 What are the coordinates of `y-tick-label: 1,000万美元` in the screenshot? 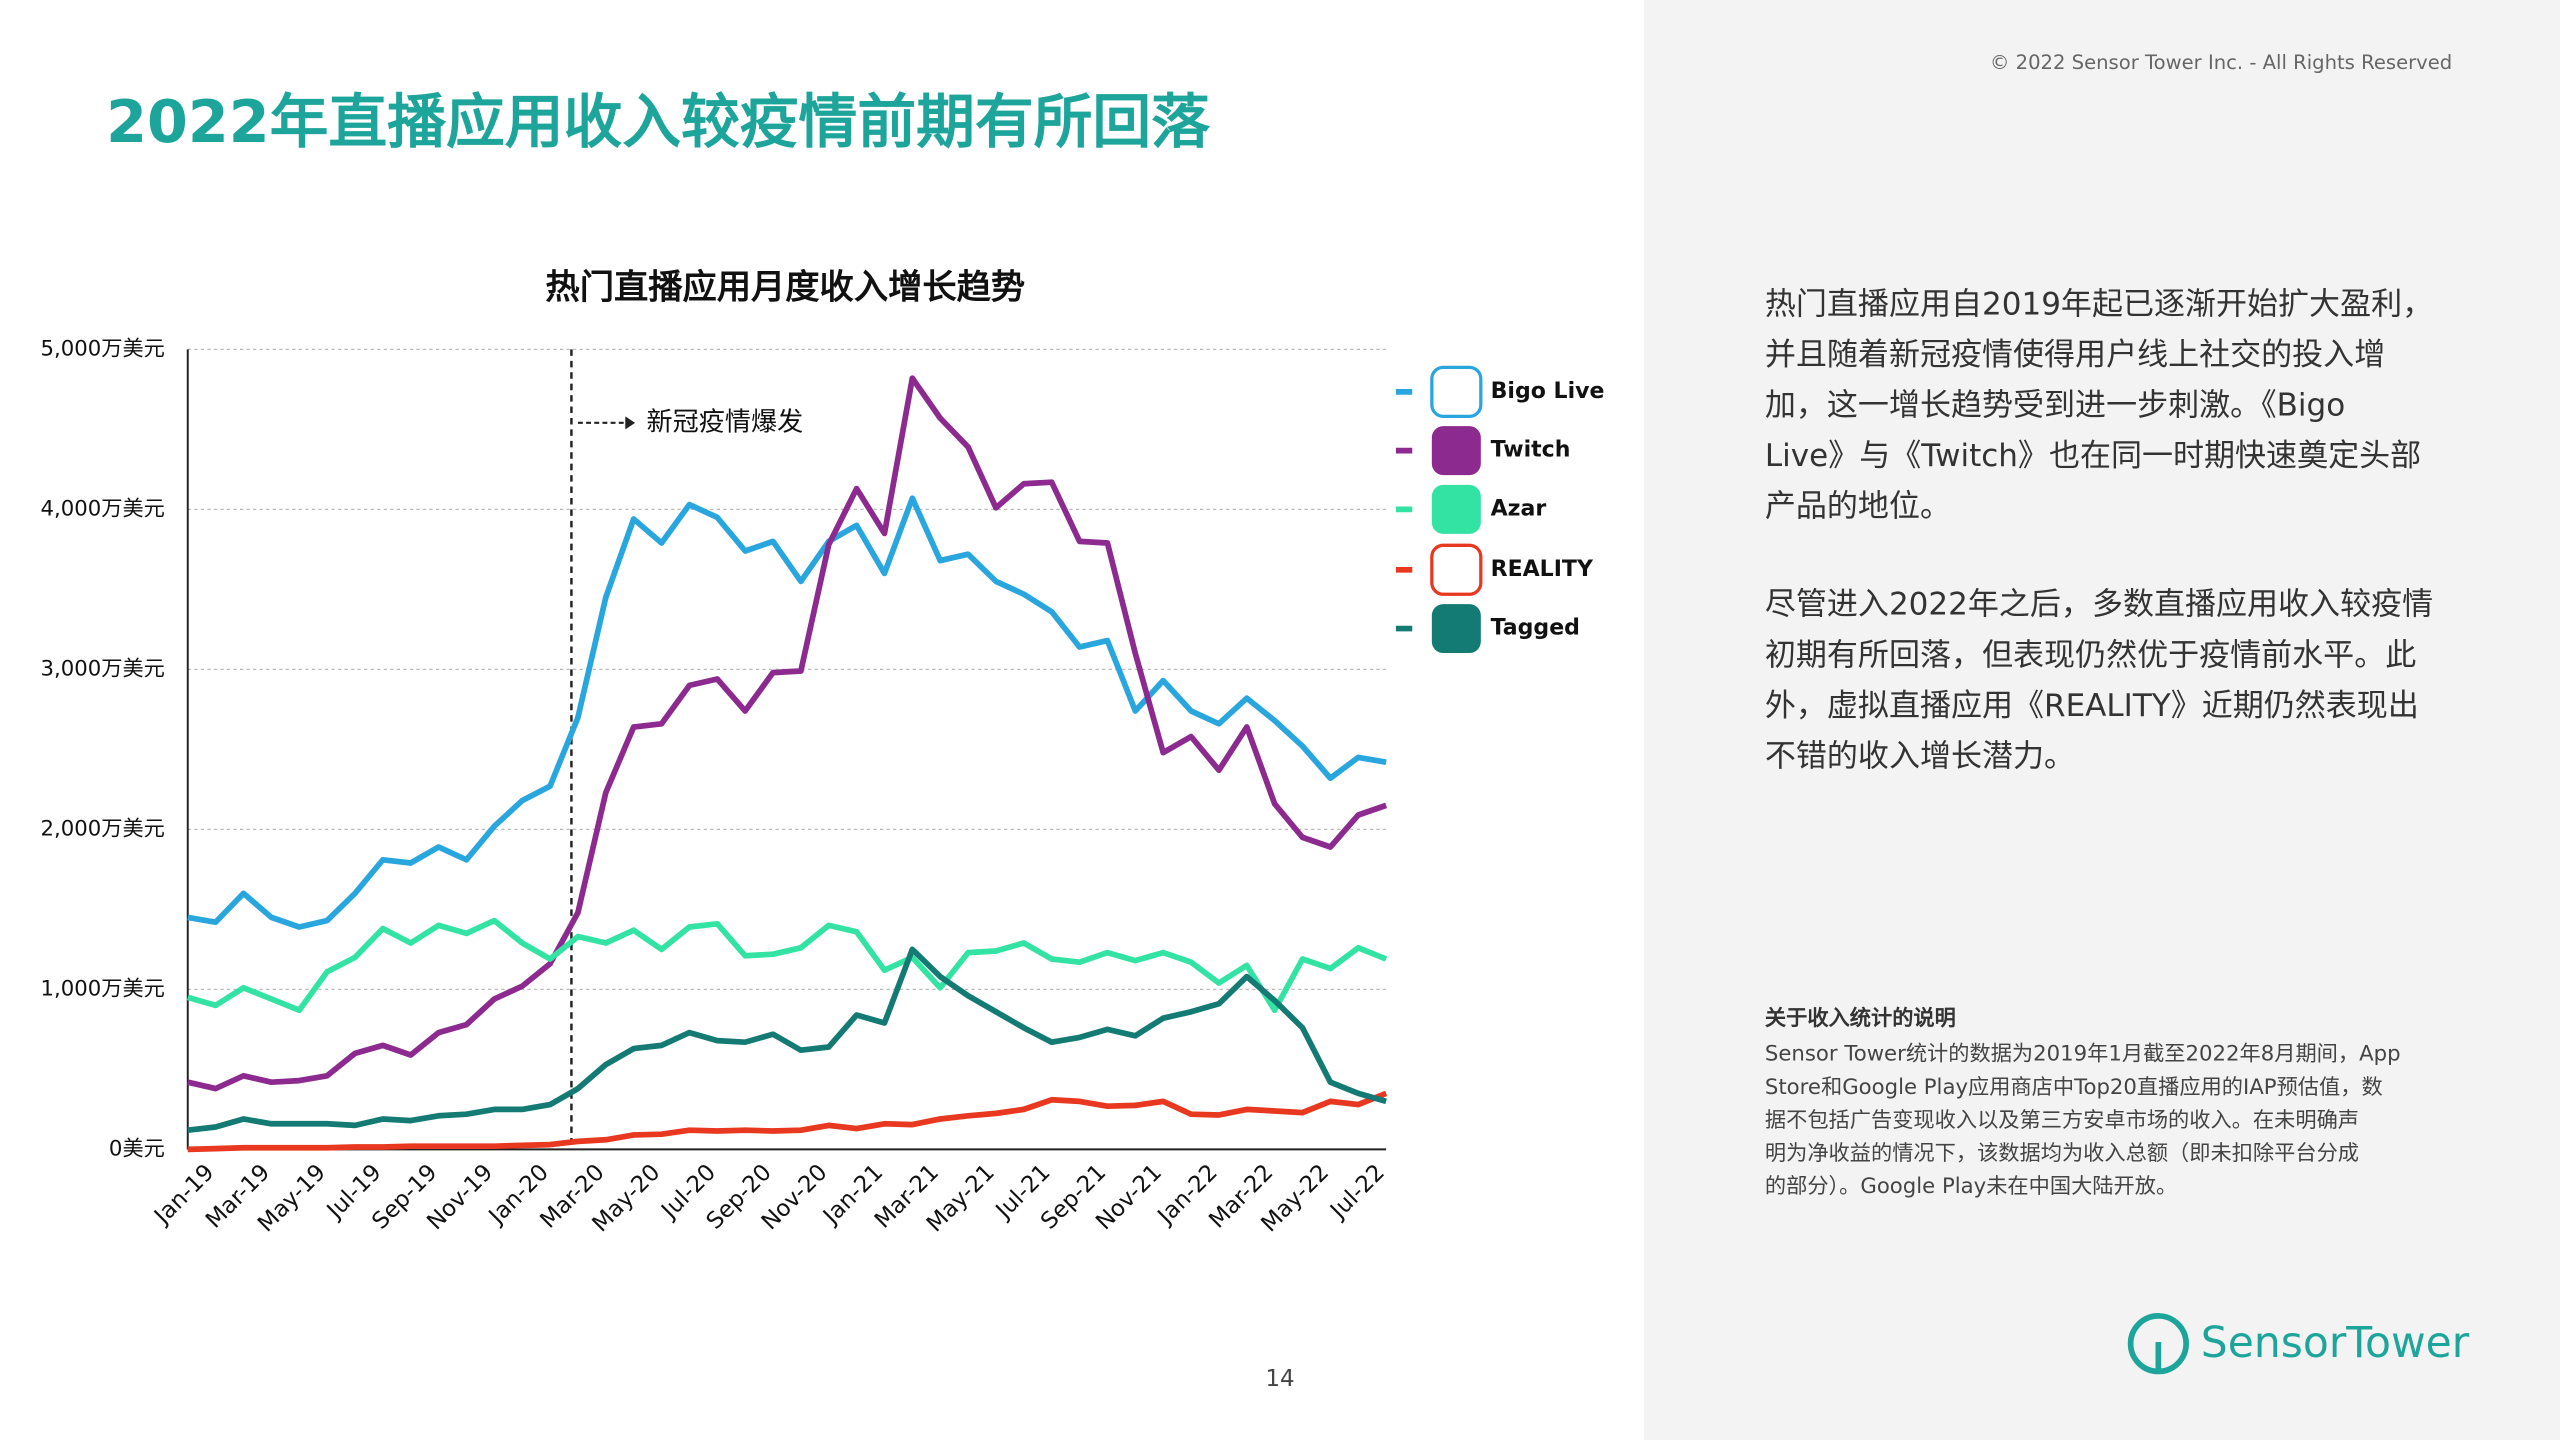 It's located at (102, 988).